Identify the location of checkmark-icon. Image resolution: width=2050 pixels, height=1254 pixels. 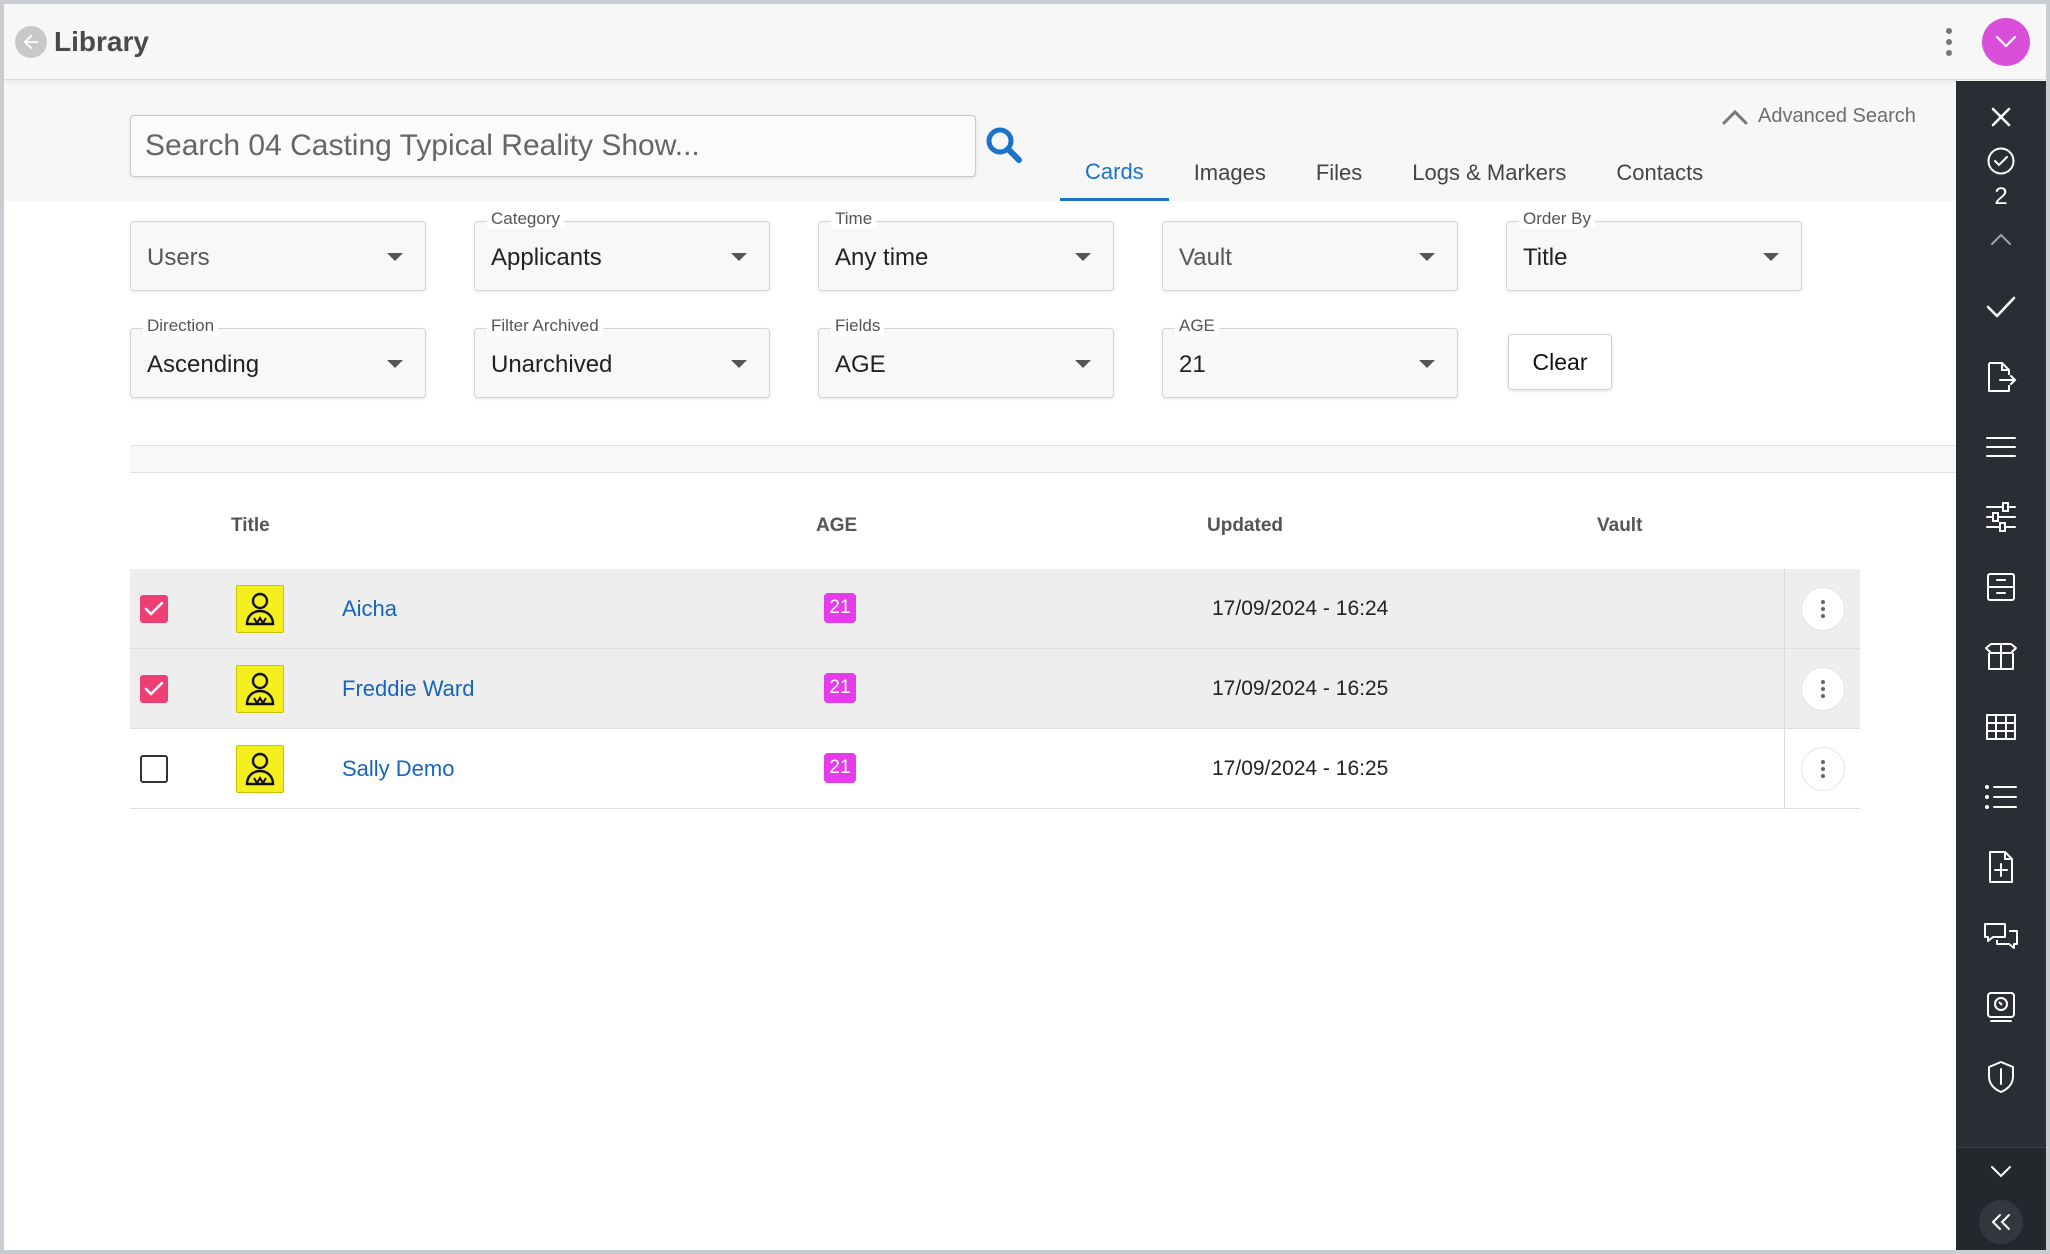
(154, 608).